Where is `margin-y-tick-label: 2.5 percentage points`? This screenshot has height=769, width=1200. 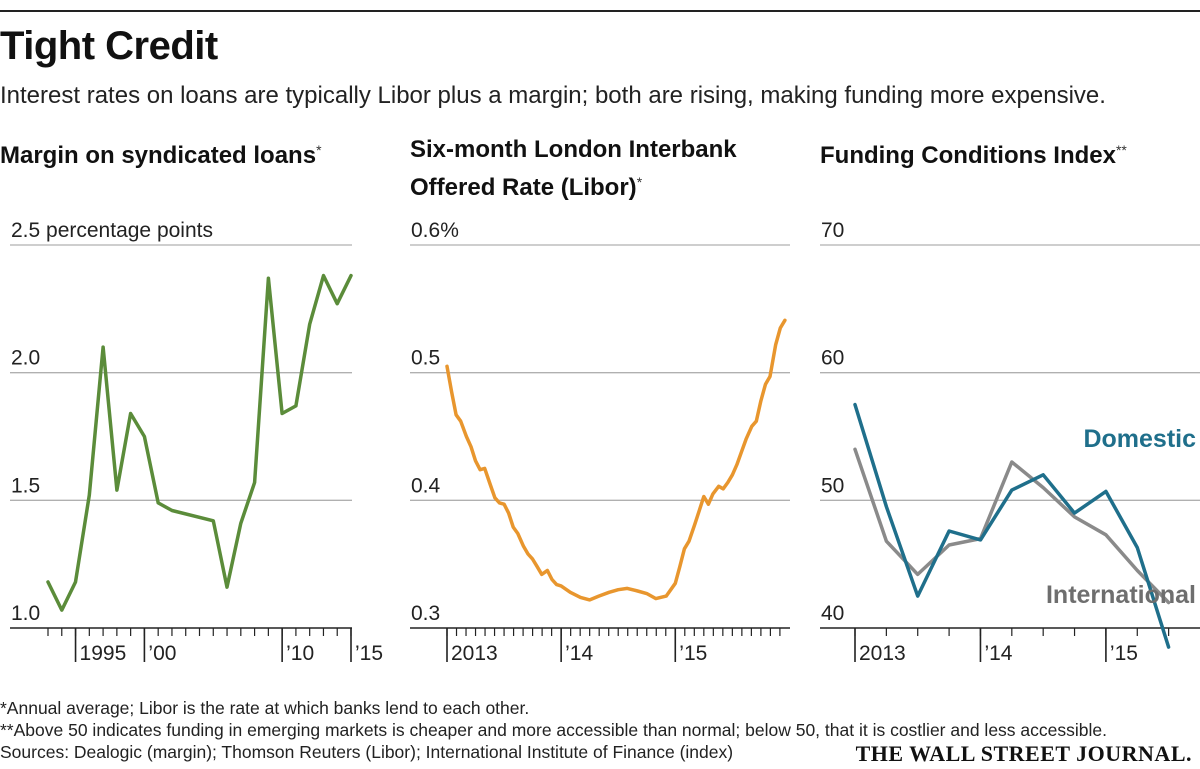
margin-y-tick-label: 2.5 percentage points is located at coordinates (112, 230).